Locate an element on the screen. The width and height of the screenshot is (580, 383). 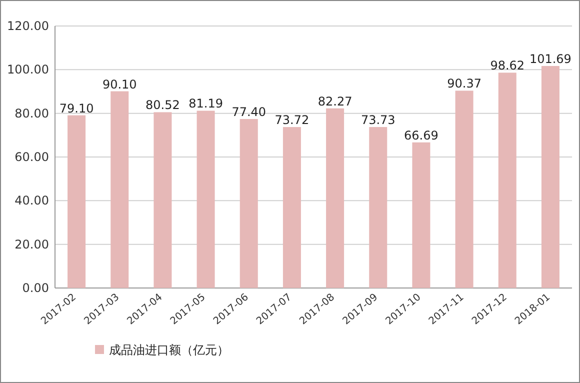
data-label: 73.72 is located at coordinates (292, 120).